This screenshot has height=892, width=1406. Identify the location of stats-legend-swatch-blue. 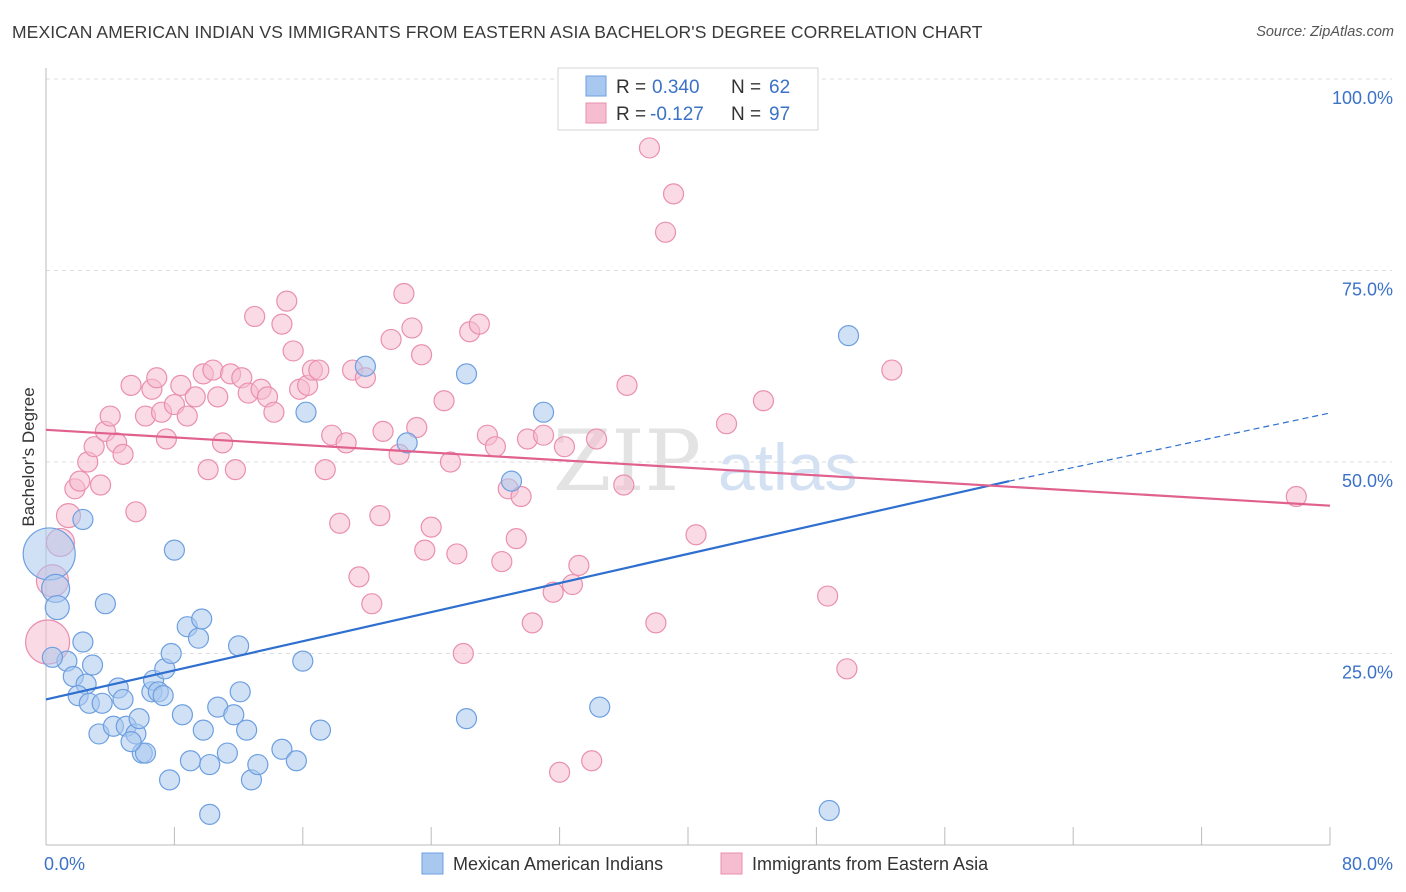
(596, 86).